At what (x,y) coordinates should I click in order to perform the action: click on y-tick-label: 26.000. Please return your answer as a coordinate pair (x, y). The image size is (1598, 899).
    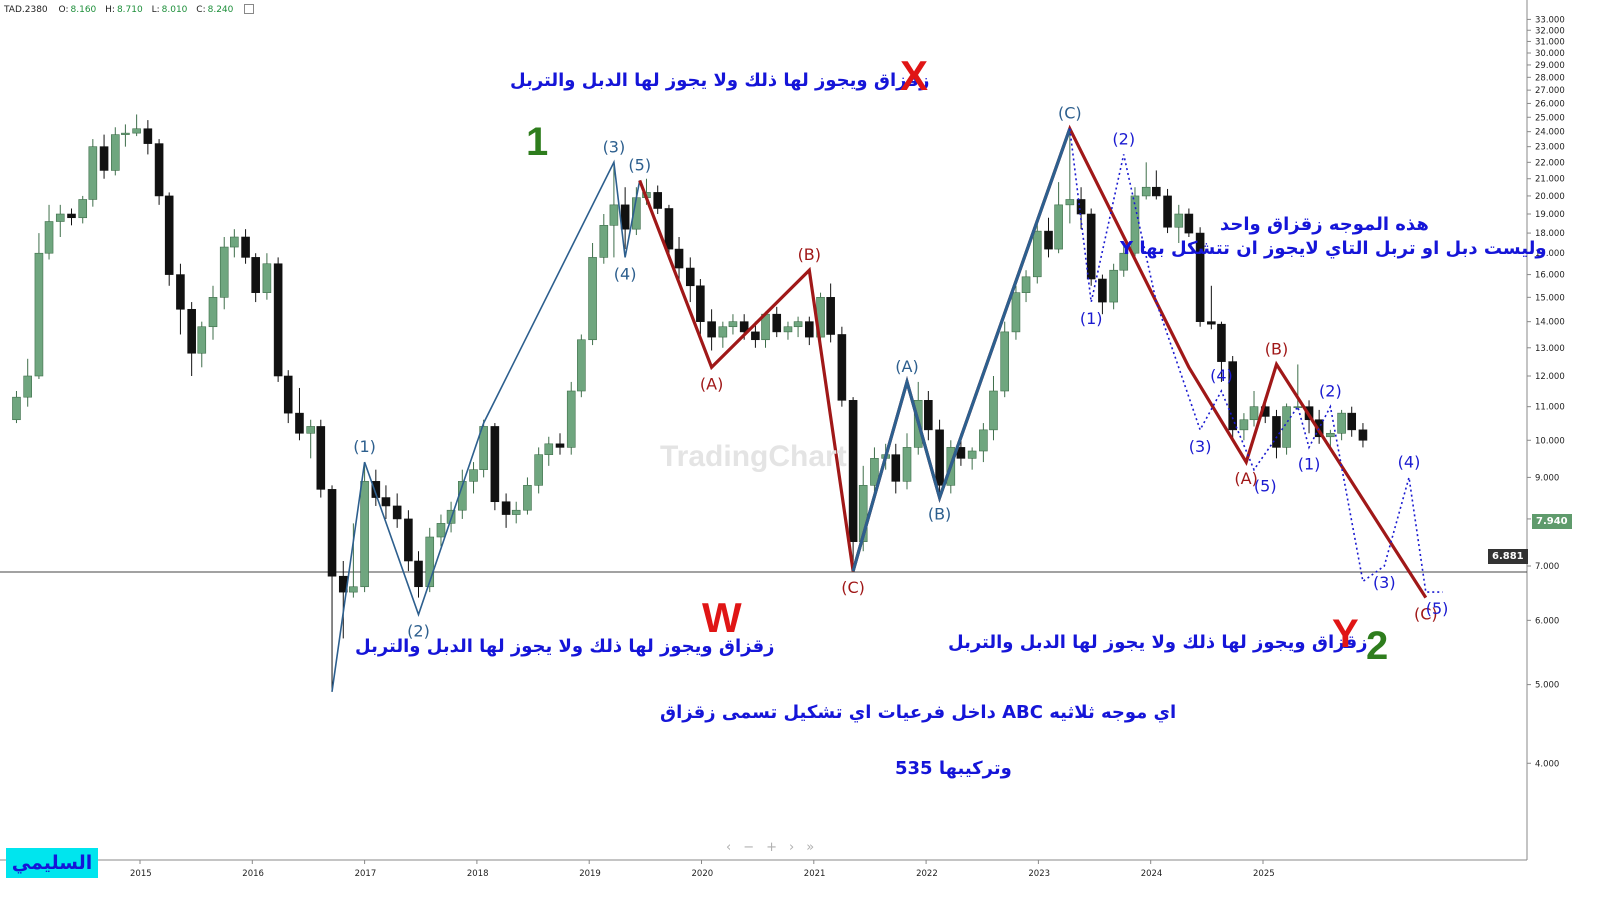
    Looking at the image, I should click on (1550, 104).